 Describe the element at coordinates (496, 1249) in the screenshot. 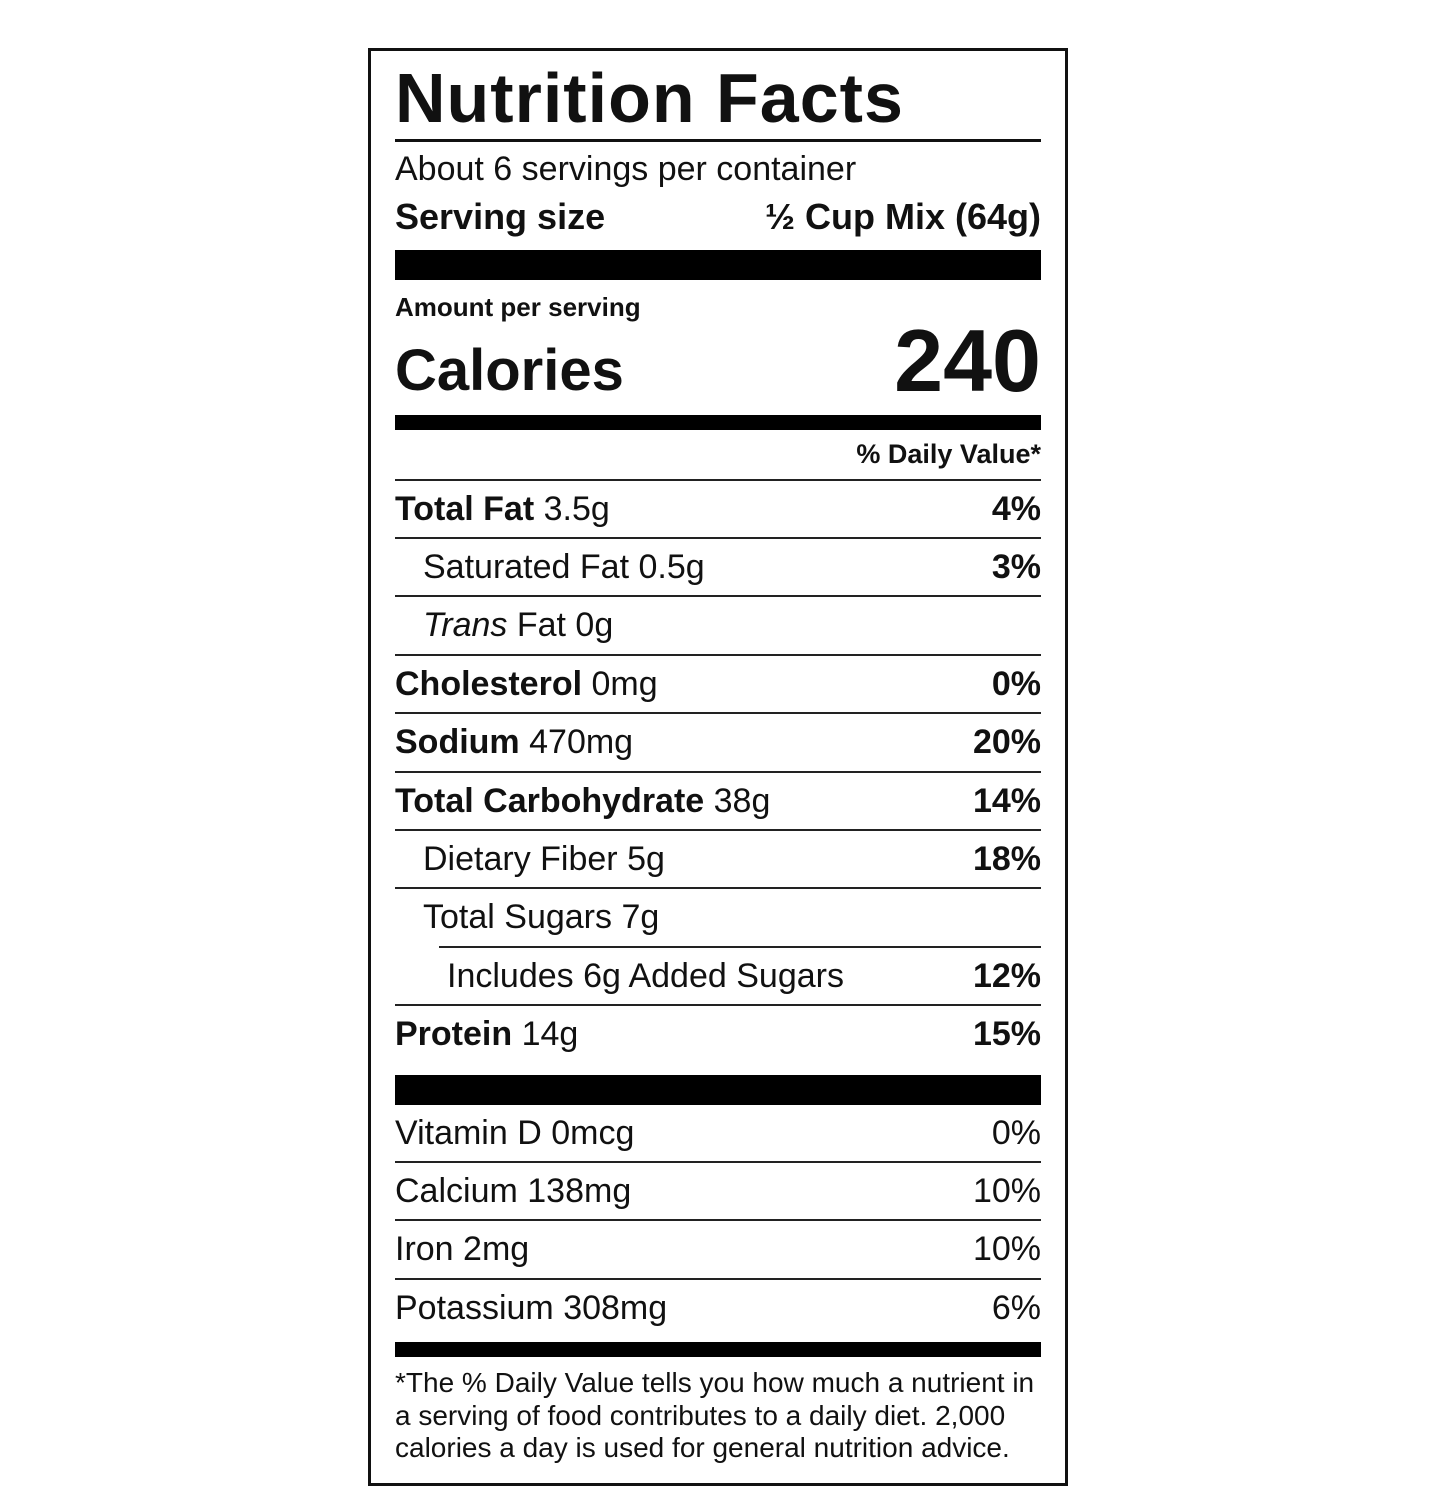

I see `nutrient-amount: 2mg` at that location.